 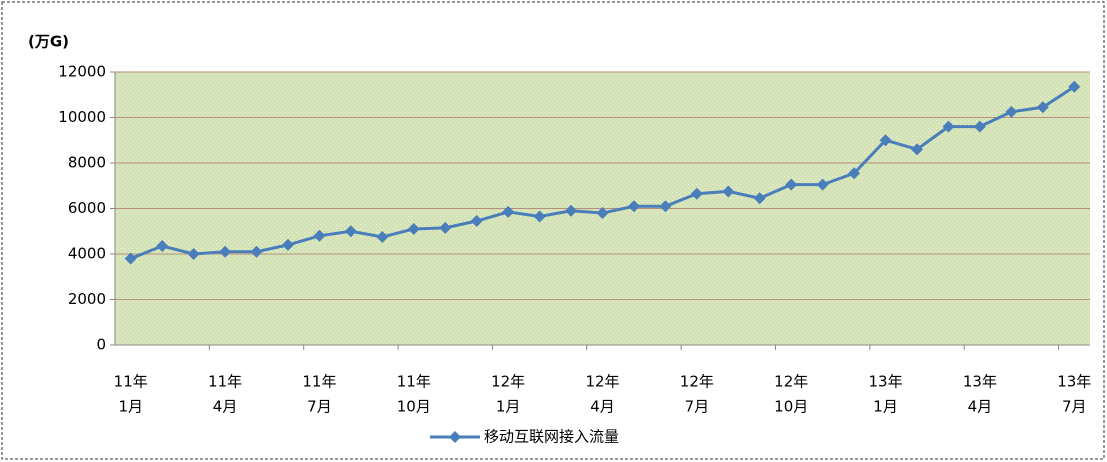 I want to click on legend-marker, so click(x=455, y=437).